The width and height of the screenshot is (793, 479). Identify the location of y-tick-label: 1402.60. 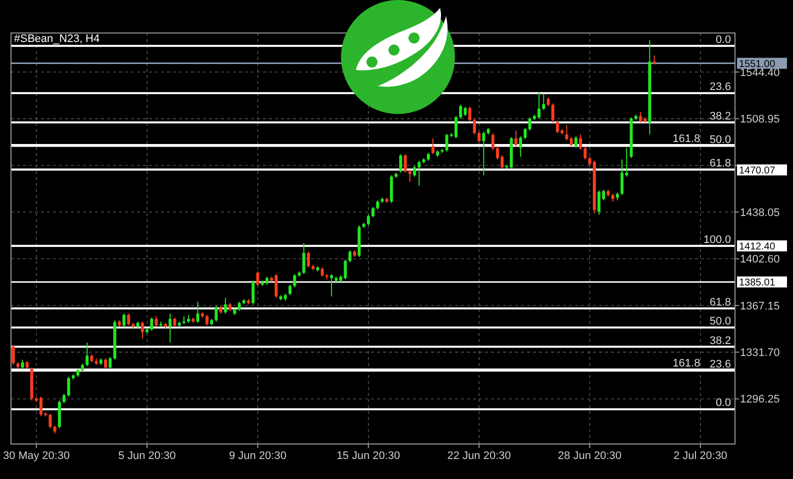
(760, 260).